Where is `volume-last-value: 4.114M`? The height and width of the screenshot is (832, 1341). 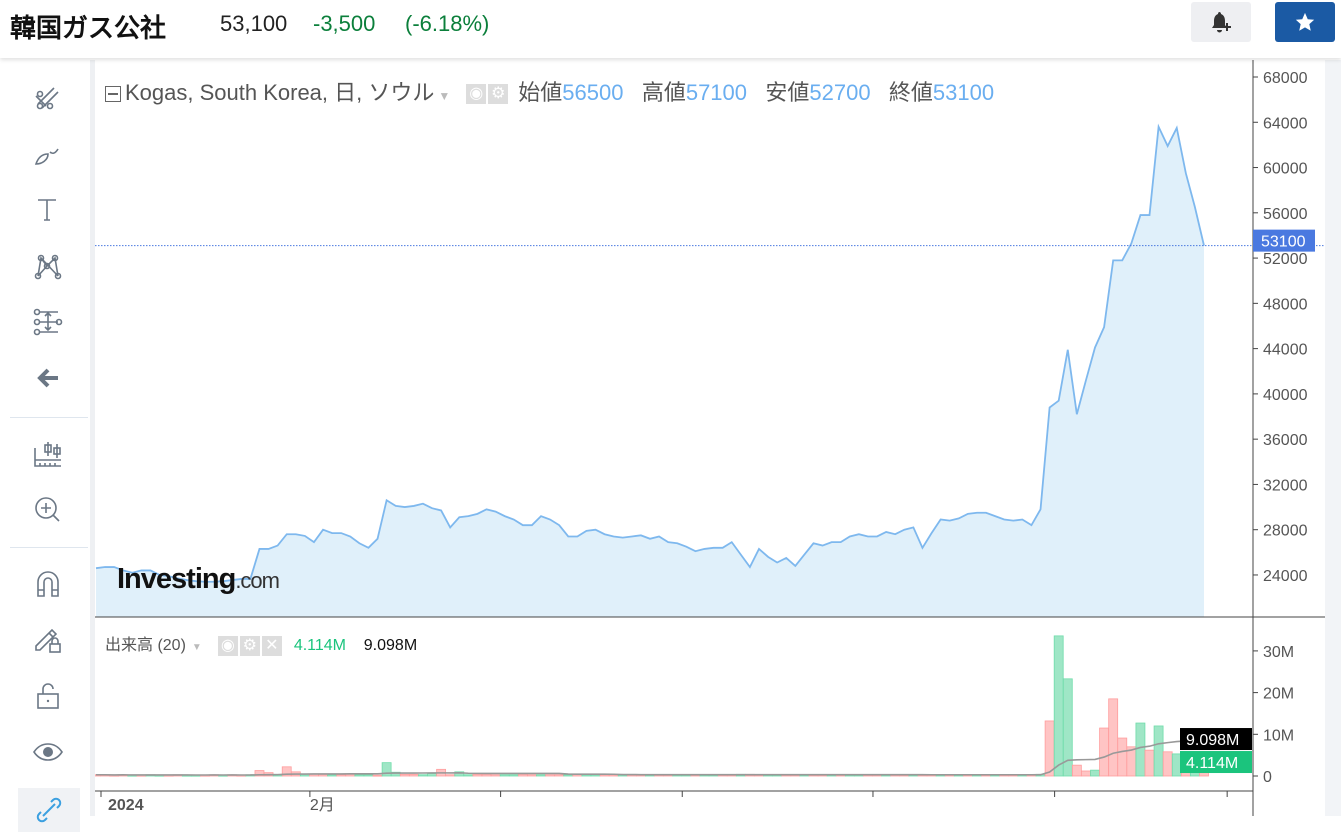 volume-last-value: 4.114M is located at coordinates (319, 645).